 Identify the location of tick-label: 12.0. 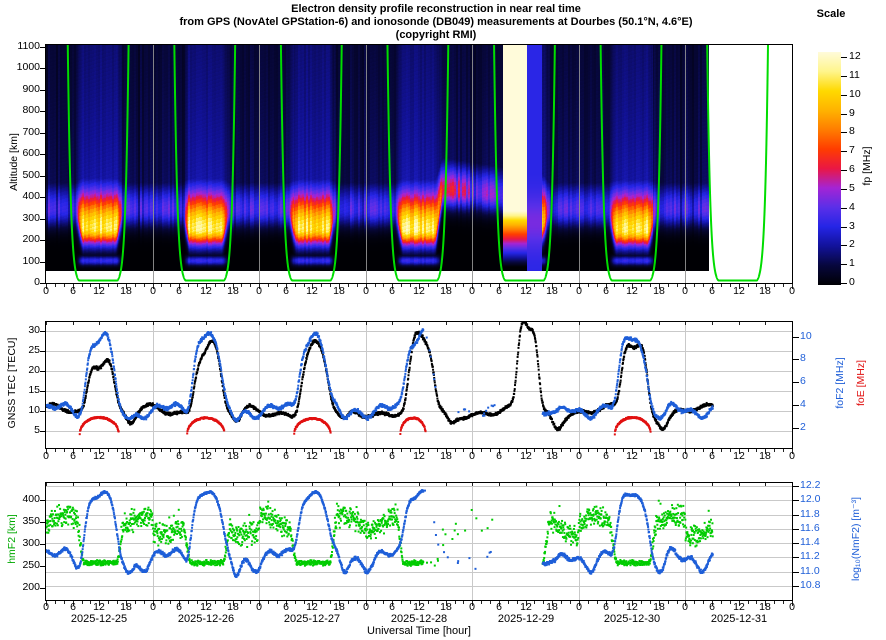
(810, 499).